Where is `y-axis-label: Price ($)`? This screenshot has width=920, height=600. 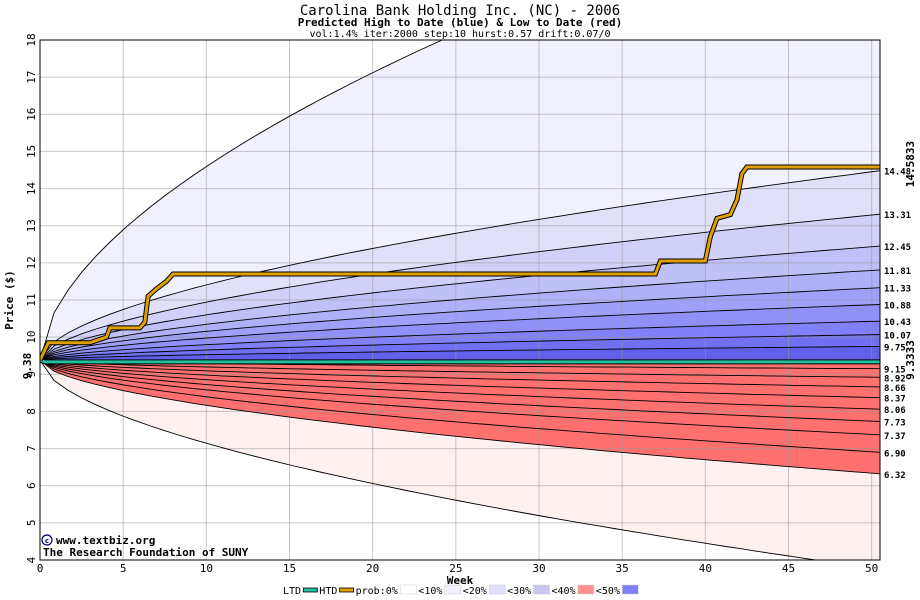
y-axis-label: Price ($) is located at coordinates (9, 300).